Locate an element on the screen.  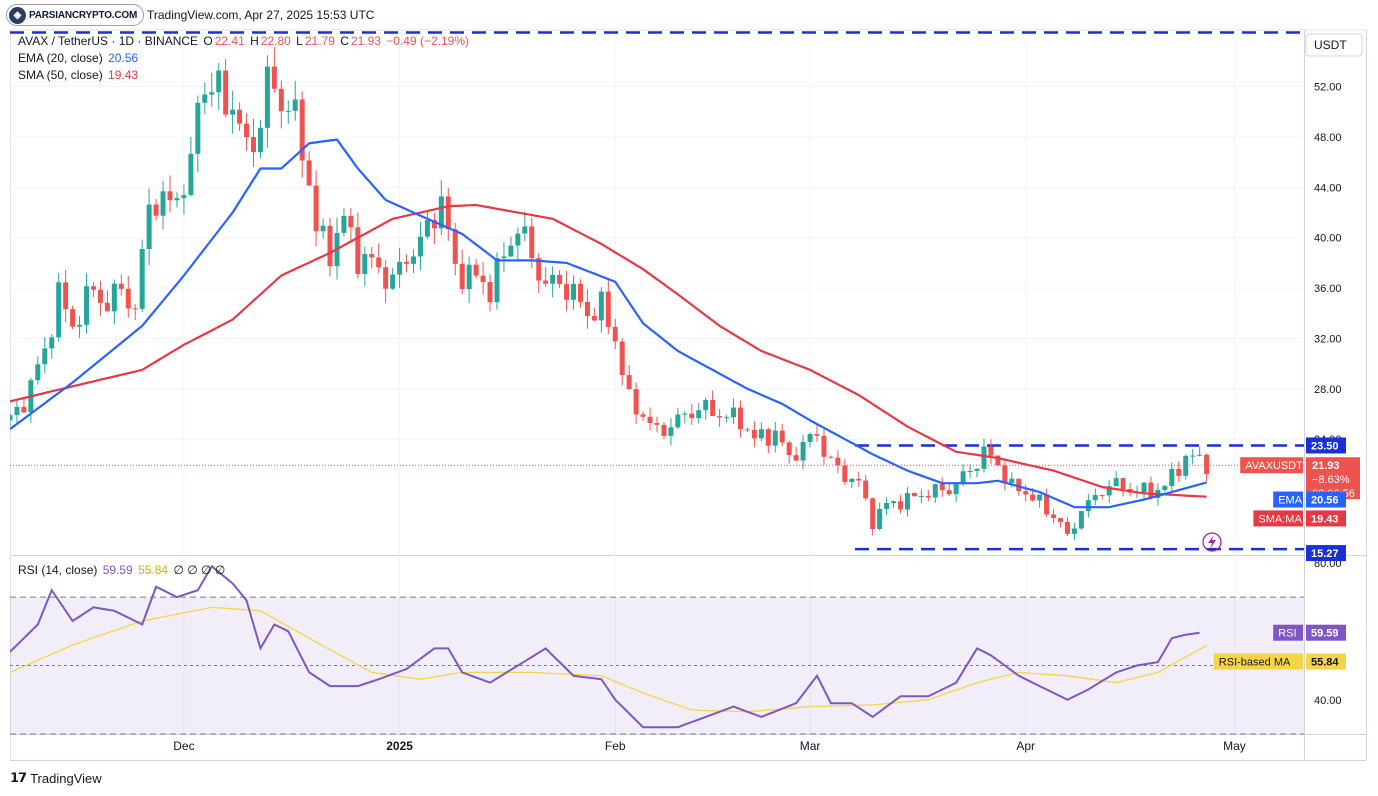
snapshot-title: TradingView.com, Apr 27, 2025 15:53 UTC is located at coordinates (261, 15).